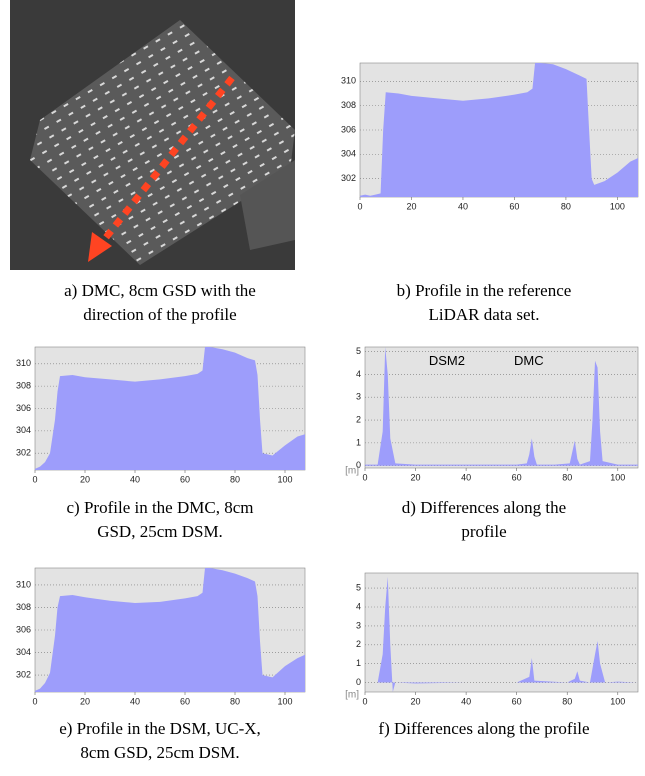 Image resolution: width=645 pixels, height=776 pixels. Describe the element at coordinates (160, 290) in the screenshot. I see `caption: a) DMC, 8cm GSD with the` at that location.